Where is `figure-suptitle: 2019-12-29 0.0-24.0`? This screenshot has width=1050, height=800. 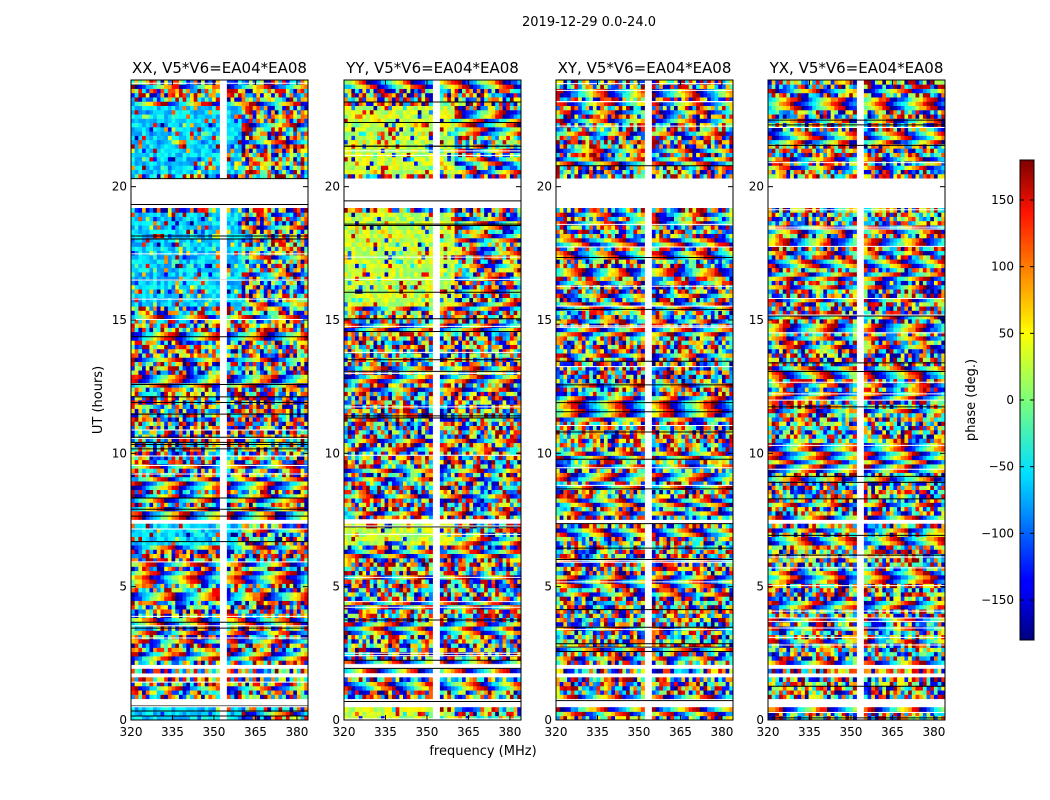
figure-suptitle: 2019-12-29 0.0-24.0 is located at coordinates (589, 22).